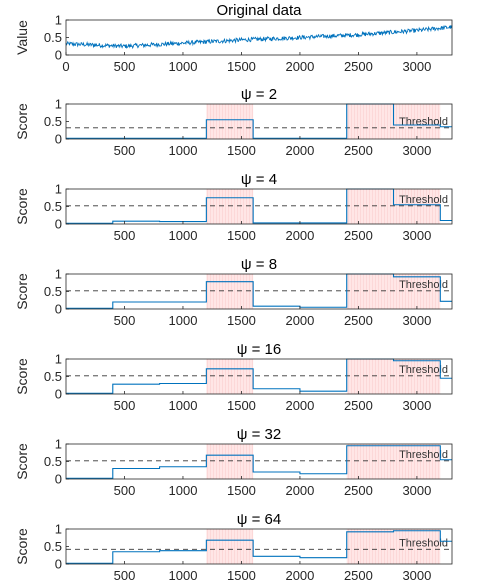 This screenshot has height=587, width=499. Describe the element at coordinates (22, 37) in the screenshot. I see `y-axis-label: Value` at that location.